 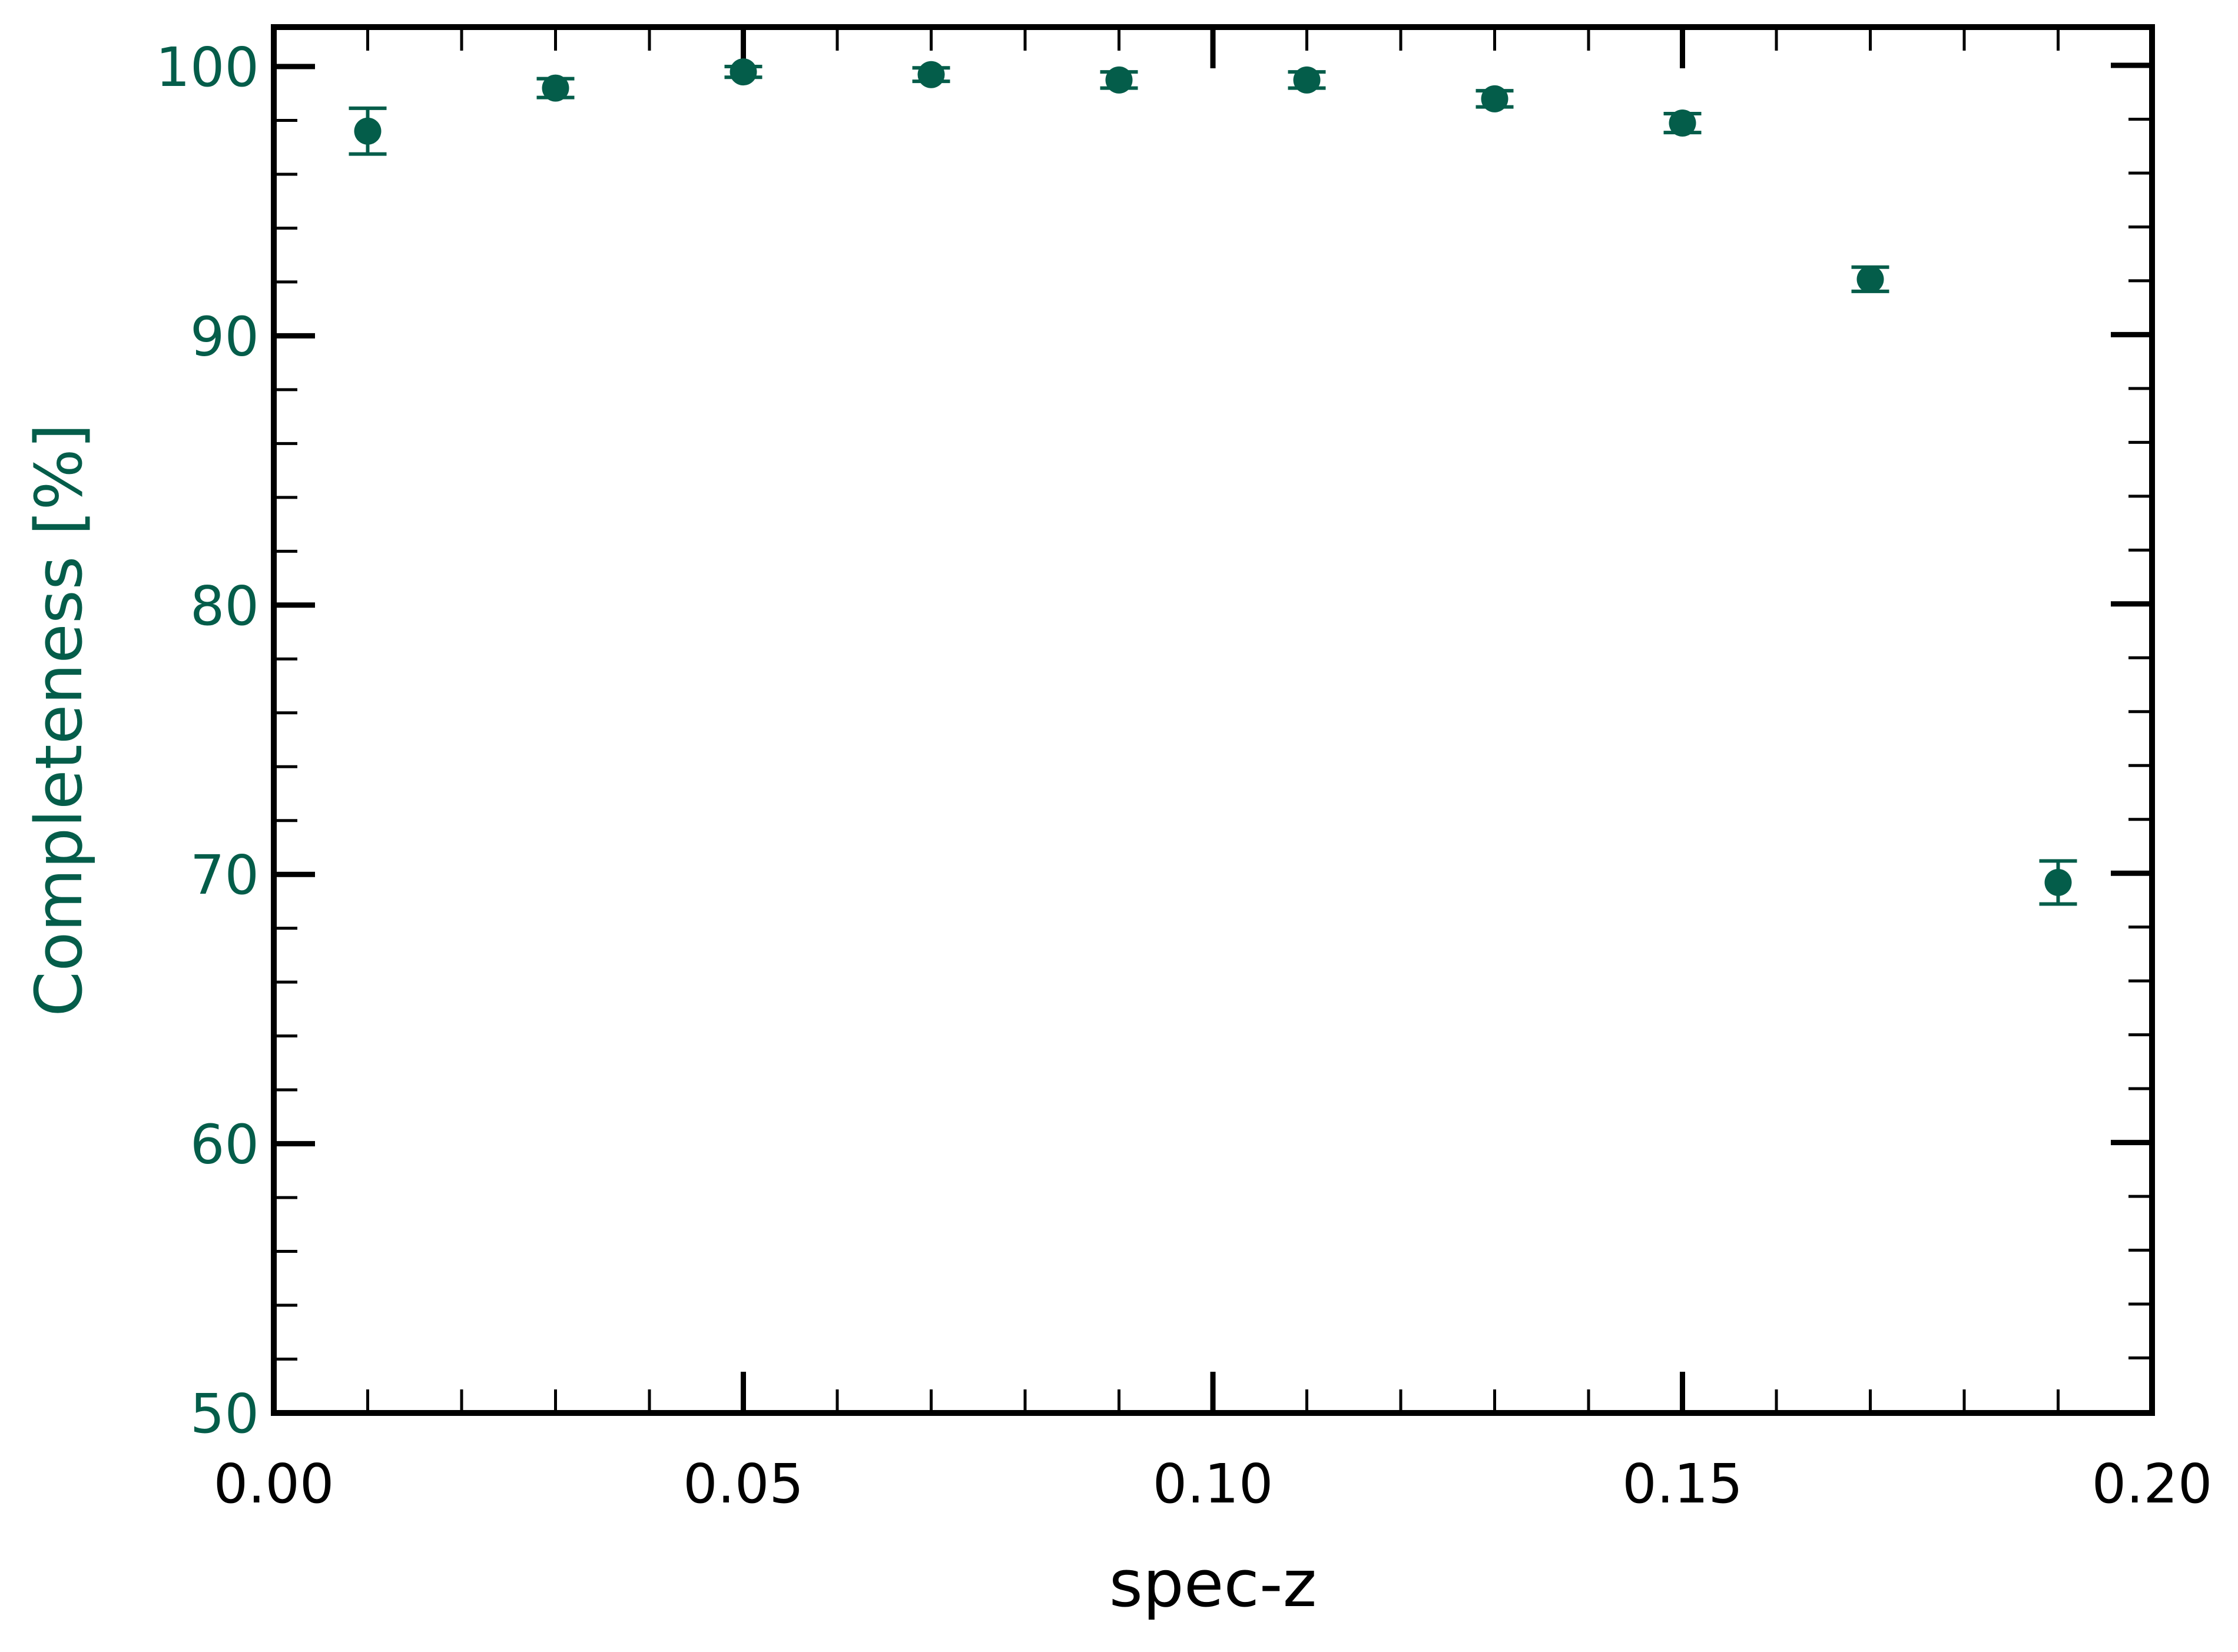 What do you see at coordinates (59, 719) in the screenshot?
I see `y-axis-label: Completeness [%]` at bounding box center [59, 719].